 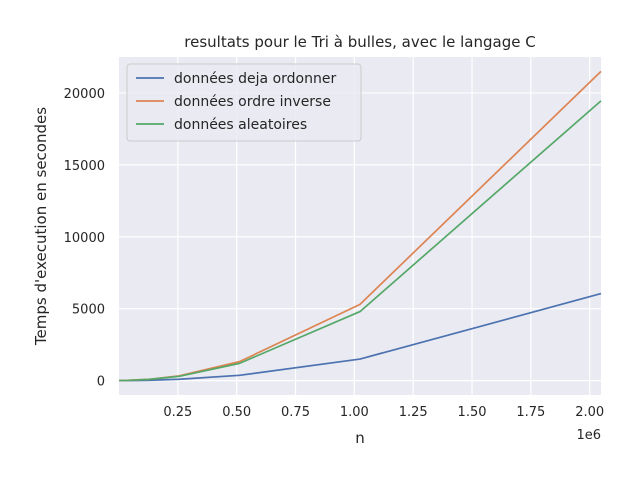 What do you see at coordinates (354, 412) in the screenshot?
I see `x-tick-label: 1.00` at bounding box center [354, 412].